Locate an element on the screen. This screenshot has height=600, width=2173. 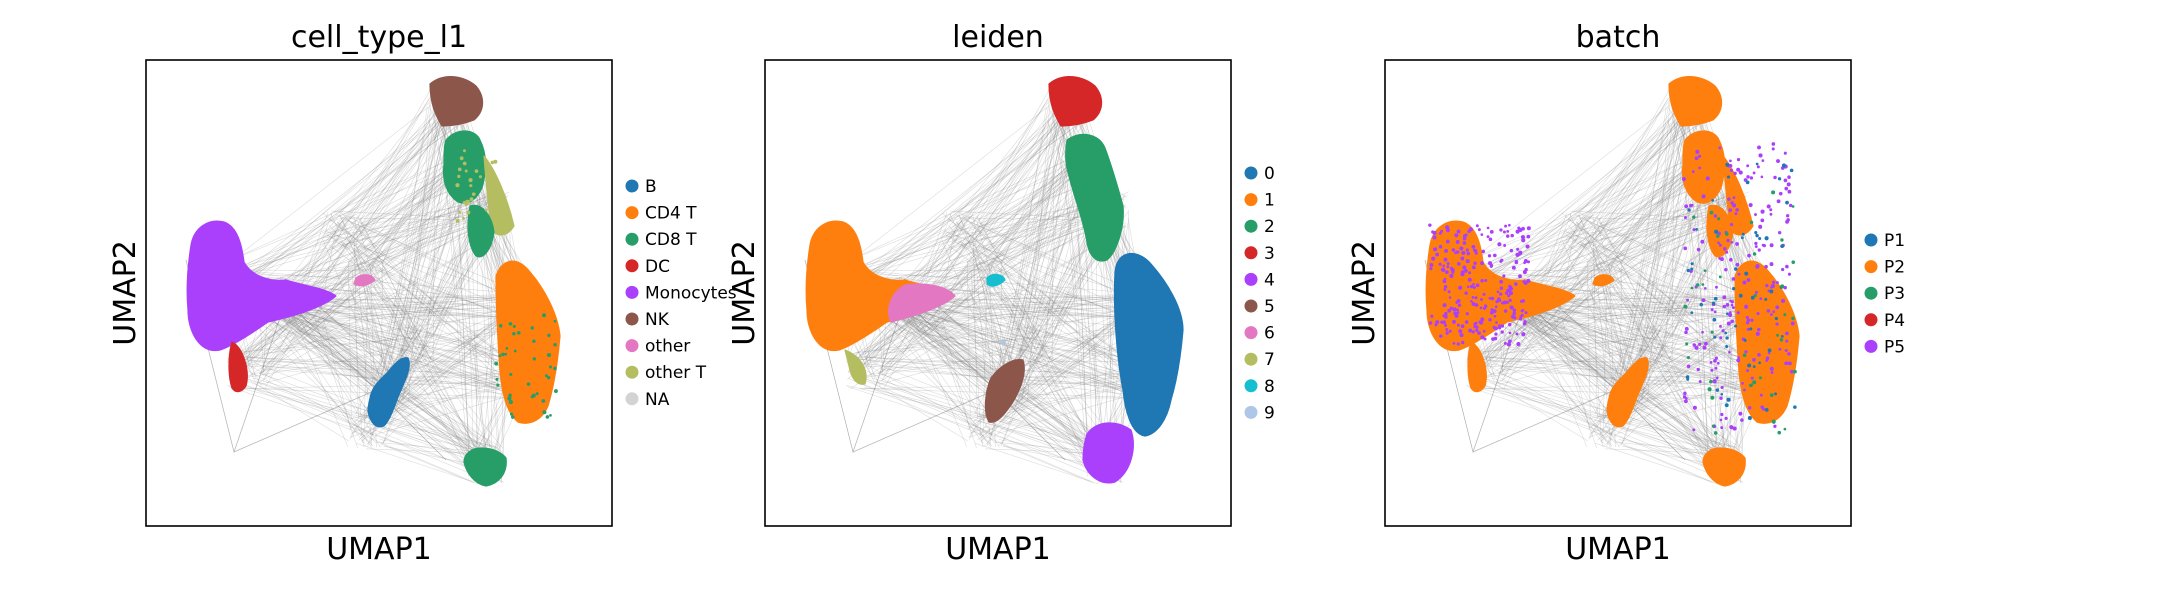
legend-item: 5 is located at coordinates (1259, 307).